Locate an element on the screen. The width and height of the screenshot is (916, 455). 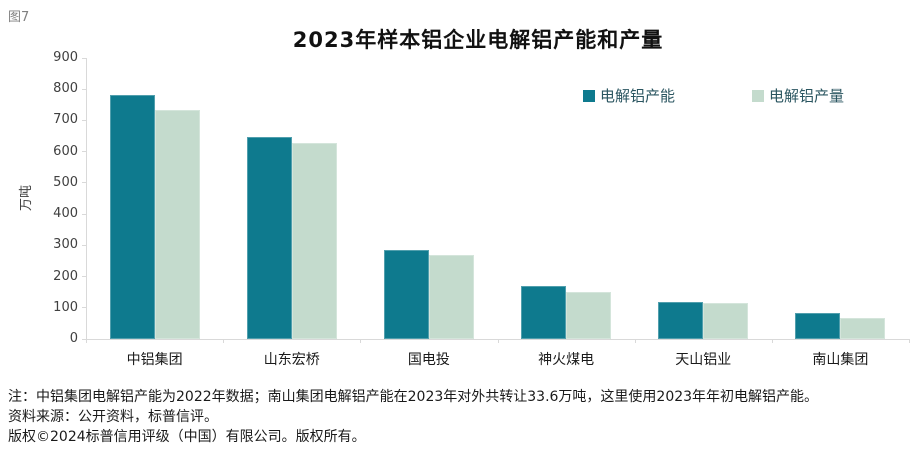
y-axis-tick-label: 800 is located at coordinates (65, 89).